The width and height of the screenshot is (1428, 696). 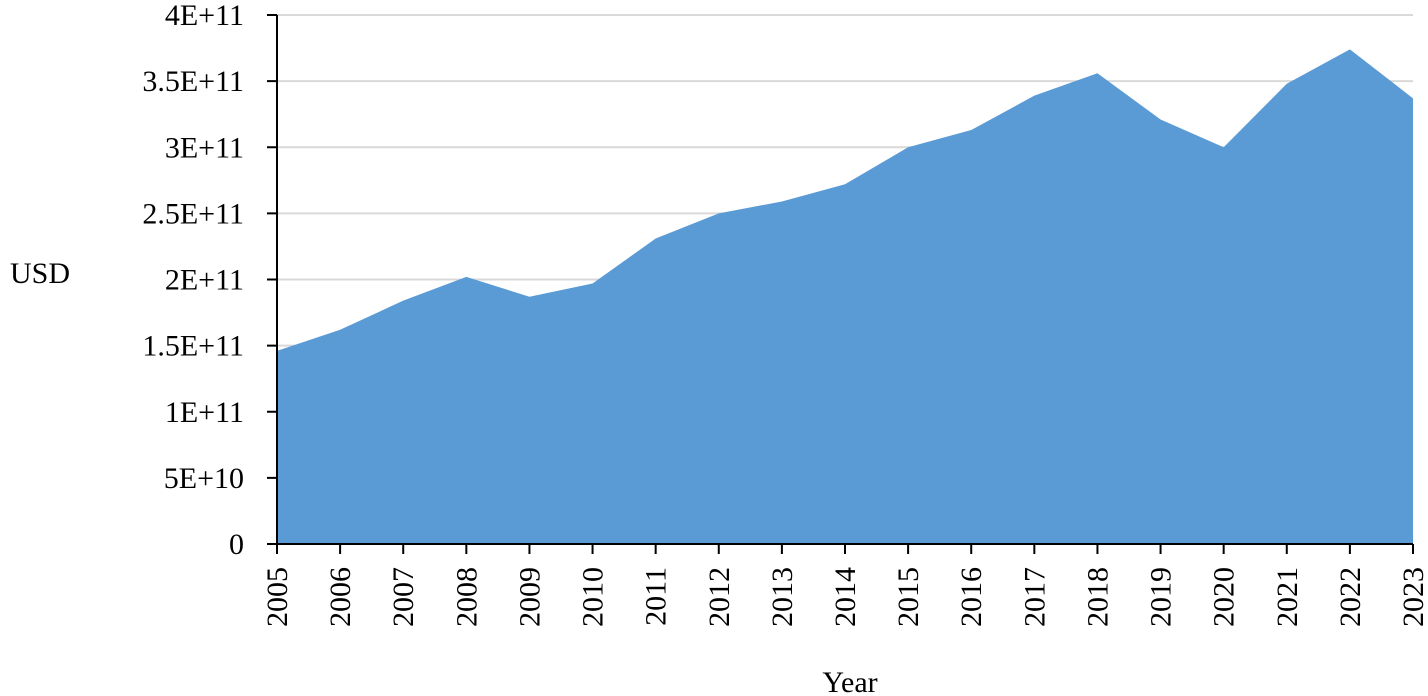 What do you see at coordinates (340, 597) in the screenshot?
I see `x-tick-label: 2006` at bounding box center [340, 597].